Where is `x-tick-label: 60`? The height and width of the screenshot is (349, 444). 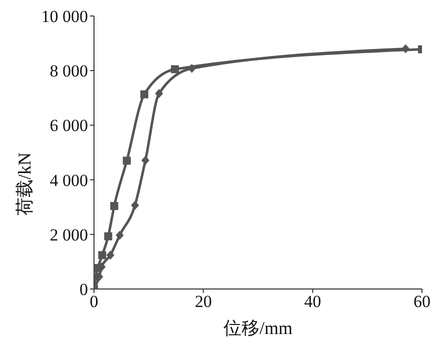
x-tick-label: 60 is located at coordinates (422, 302).